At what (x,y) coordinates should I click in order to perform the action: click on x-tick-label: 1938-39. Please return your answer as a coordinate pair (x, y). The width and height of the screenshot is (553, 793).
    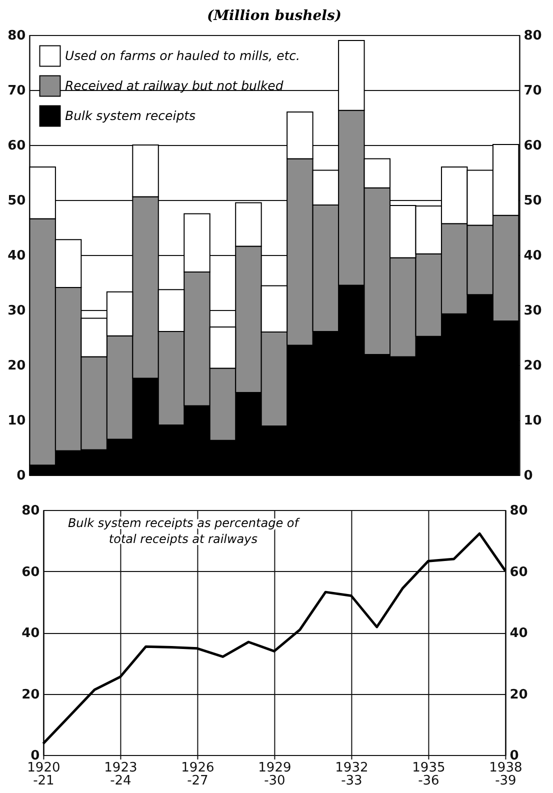
    Looking at the image, I should click on (505, 774).